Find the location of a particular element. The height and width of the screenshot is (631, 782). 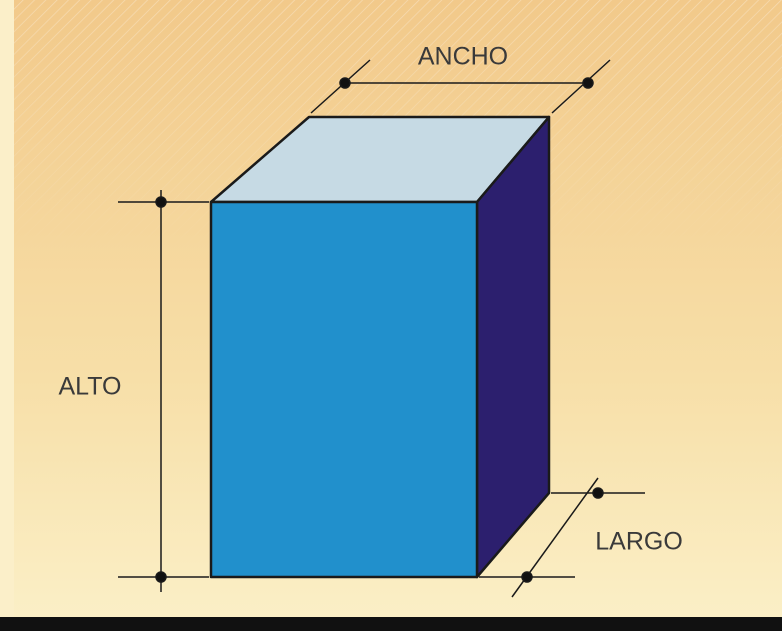

width-ext is located at coordinates (581, 86).